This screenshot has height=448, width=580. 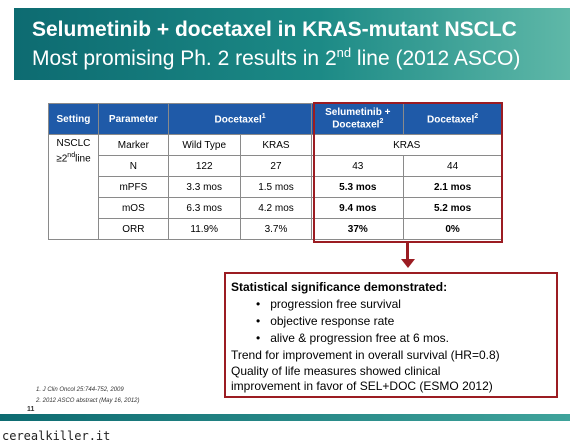 I want to click on cell-kras: 3.7%, so click(x=276, y=229).